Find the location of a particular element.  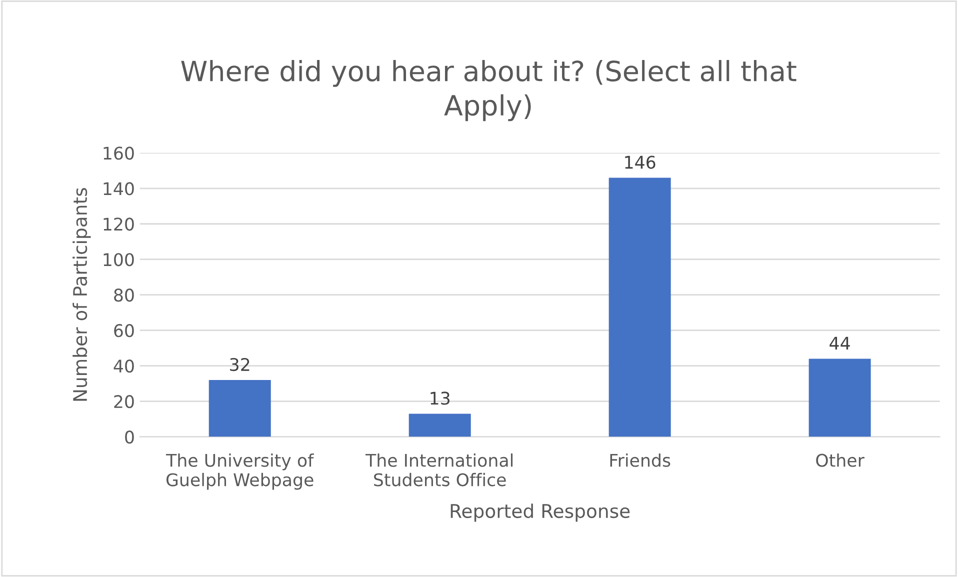

x-axis-title: Reported Response is located at coordinates (540, 513).